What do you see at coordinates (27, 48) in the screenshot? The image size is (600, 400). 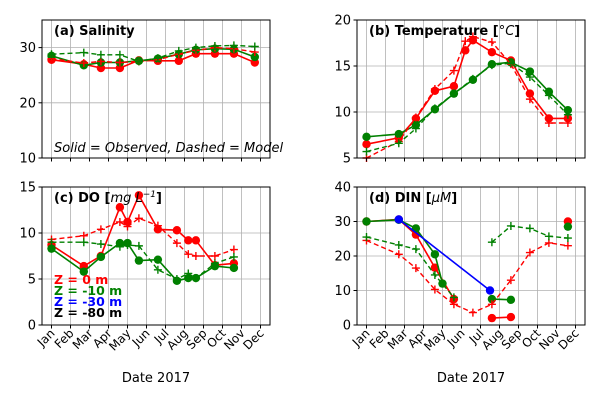 I see `y-tick-label: 30` at bounding box center [27, 48].